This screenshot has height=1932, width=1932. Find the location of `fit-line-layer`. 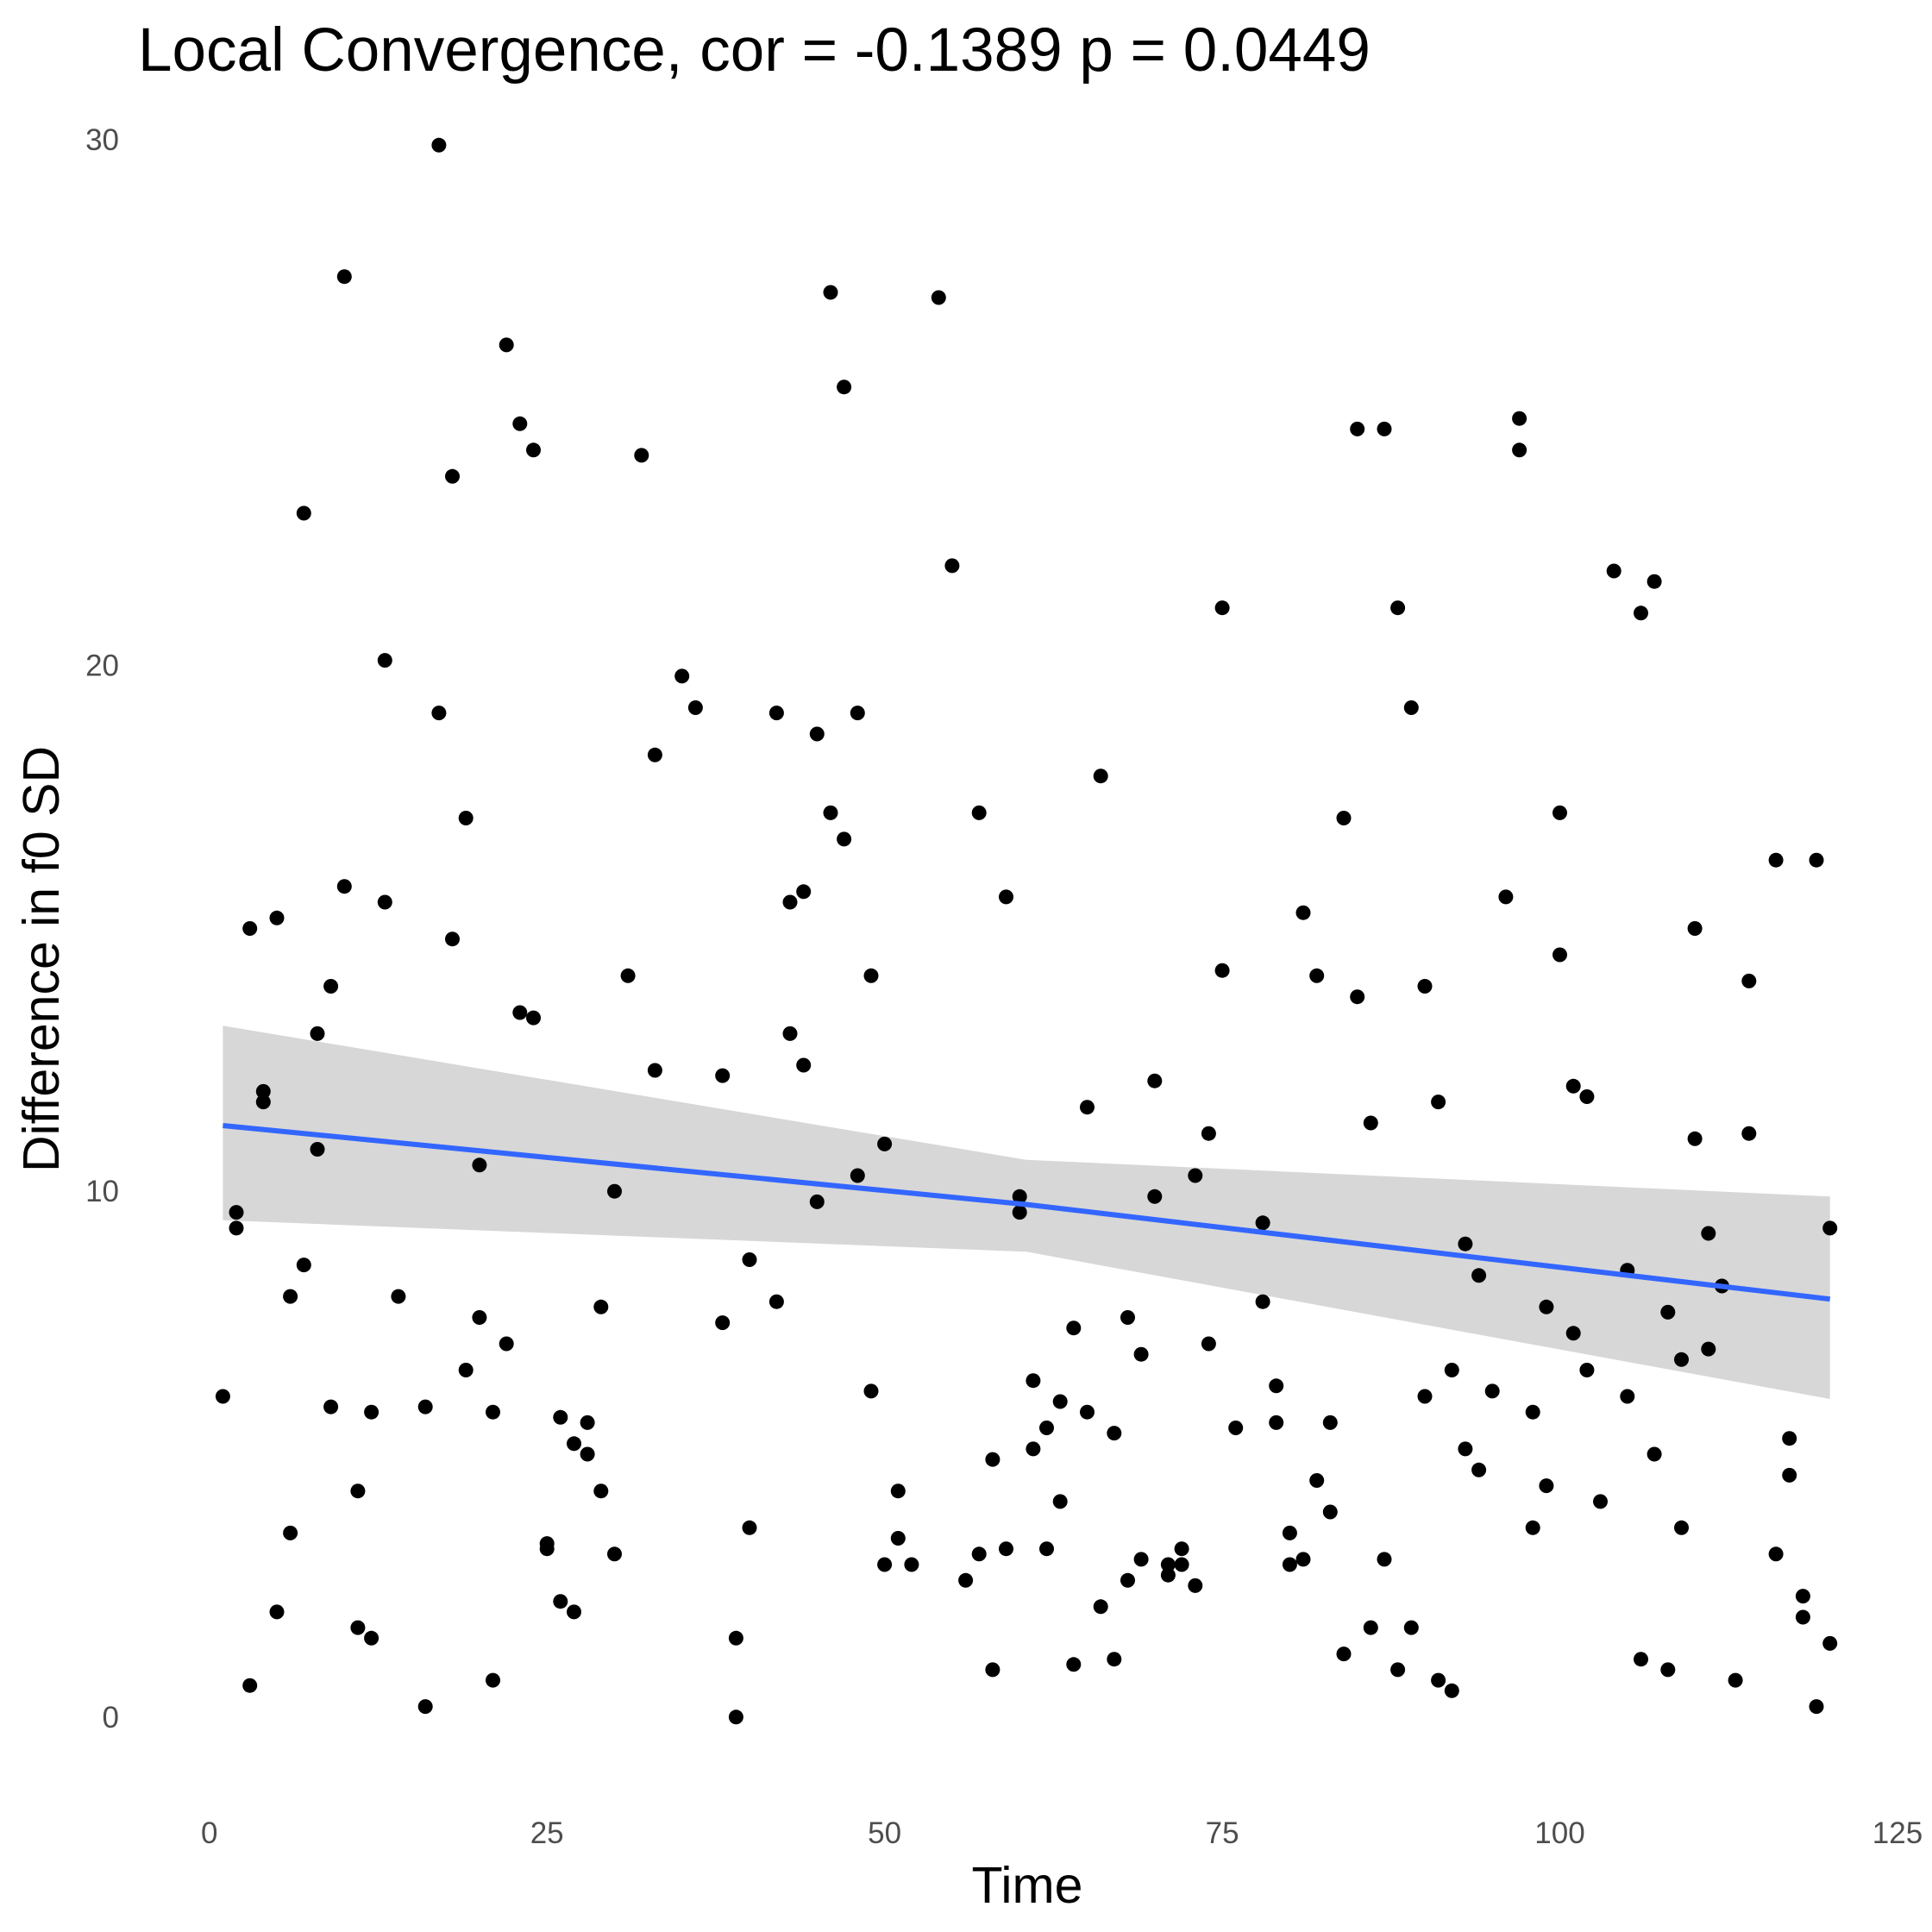

fit-line-layer is located at coordinates (1027, 1213).